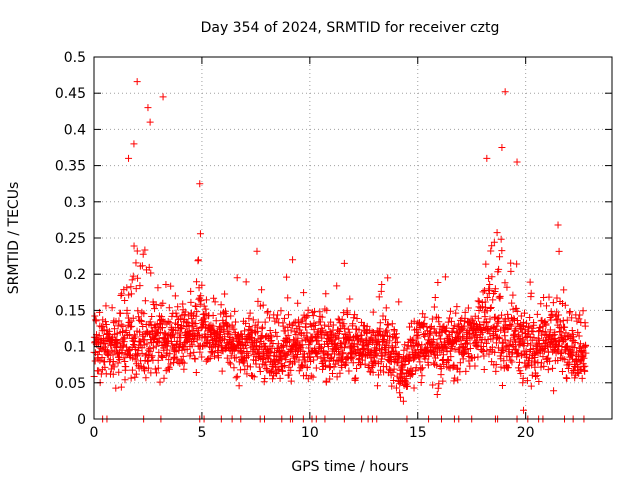 This screenshot has width=640, height=480. Describe the element at coordinates (418, 433) in the screenshot. I see `x-tick-label: 15` at that location.